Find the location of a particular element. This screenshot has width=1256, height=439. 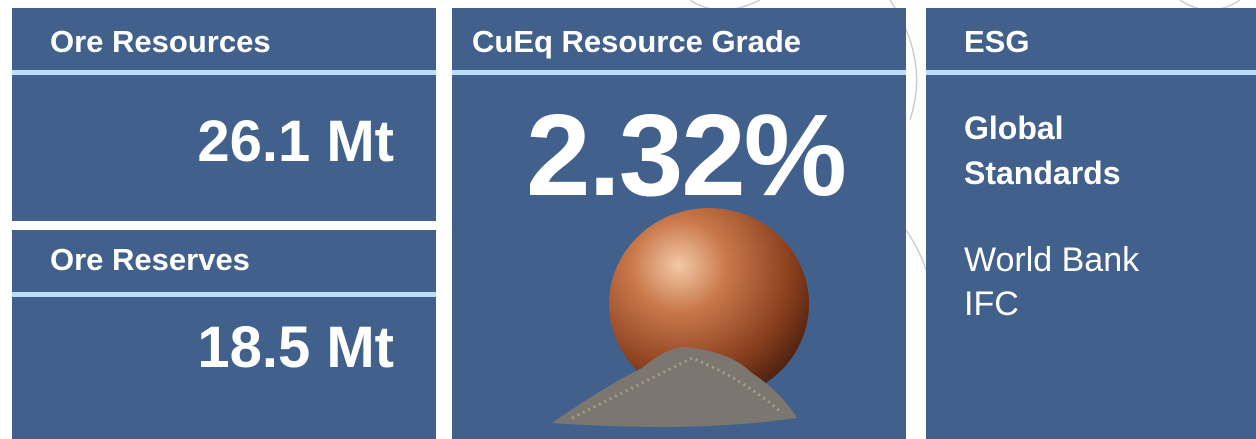

panel-value: 26.1 Mt is located at coordinates (295, 141).